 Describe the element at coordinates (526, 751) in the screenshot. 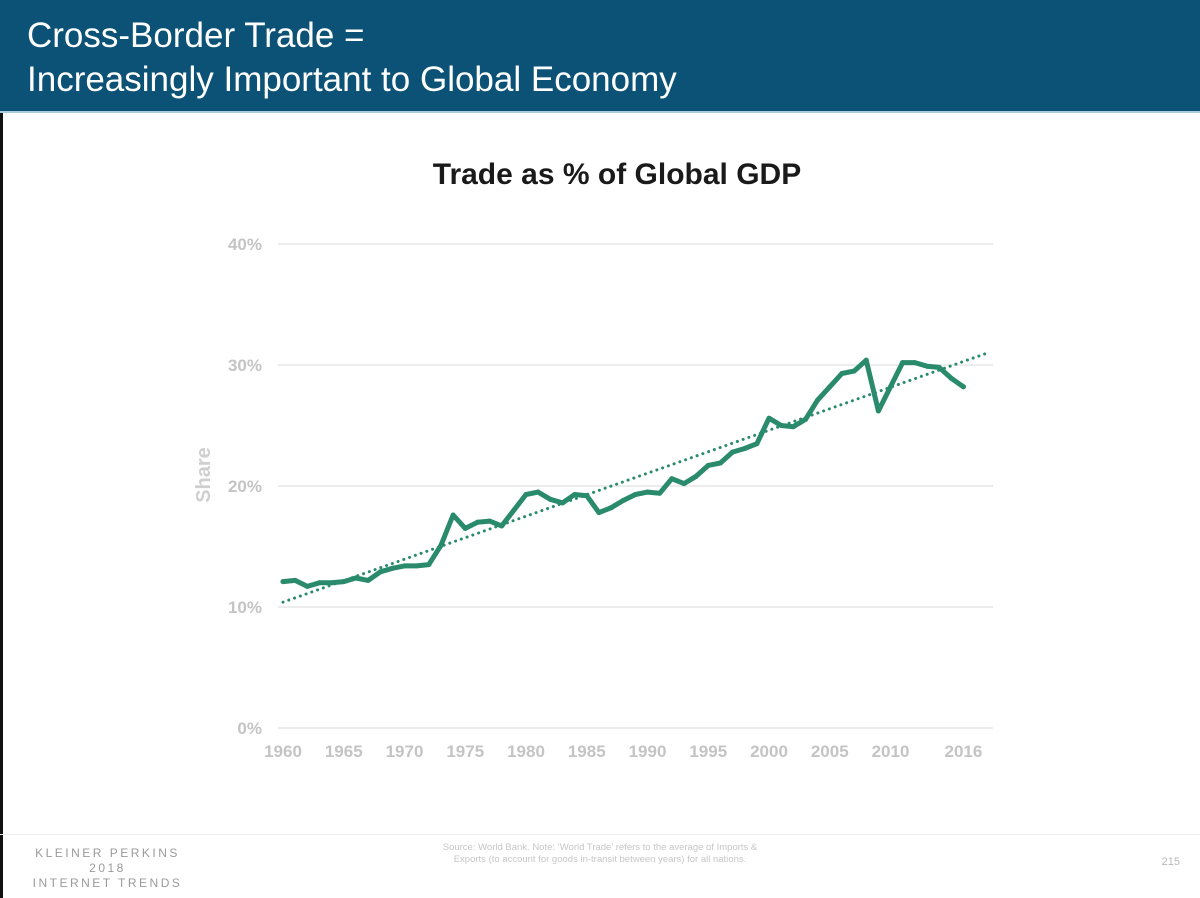

I see `x-tick-label: 1980` at that location.